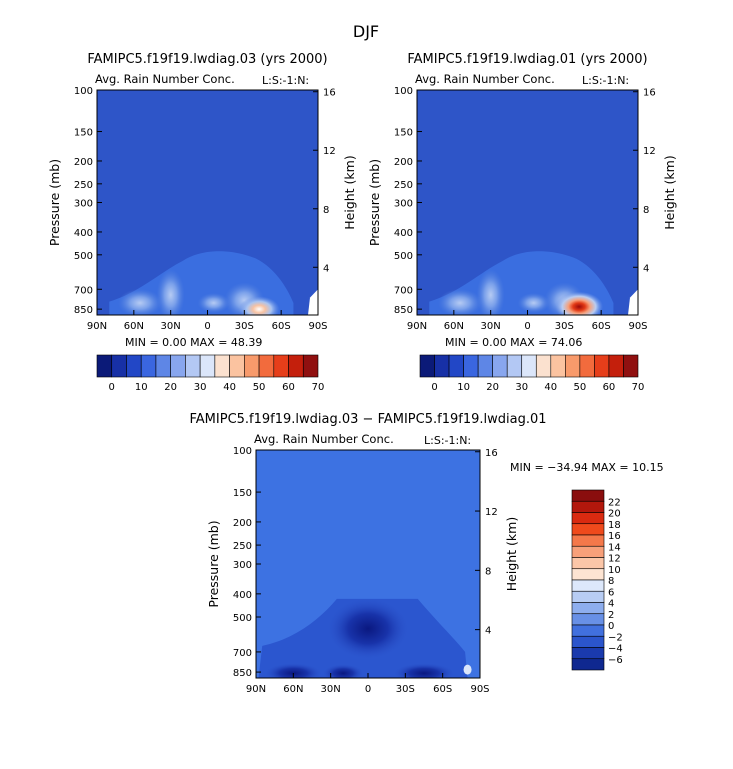 The width and height of the screenshot is (733, 769). Describe the element at coordinates (601, 326) in the screenshot. I see `x-tick-label: 60S` at that location.